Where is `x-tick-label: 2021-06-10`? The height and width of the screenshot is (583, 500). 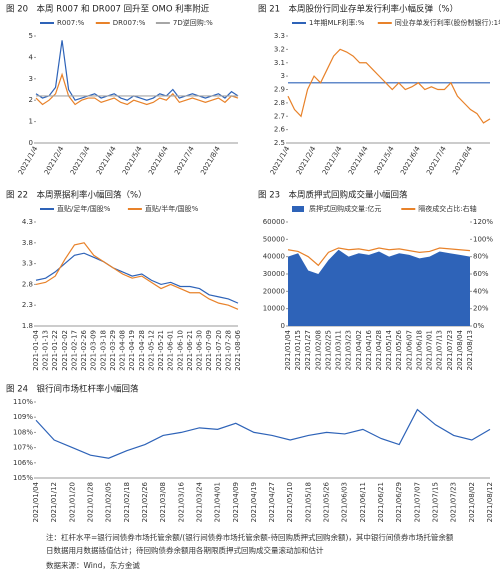
x-tick-label: 2021-06-10 is located at coordinates (180, 350).